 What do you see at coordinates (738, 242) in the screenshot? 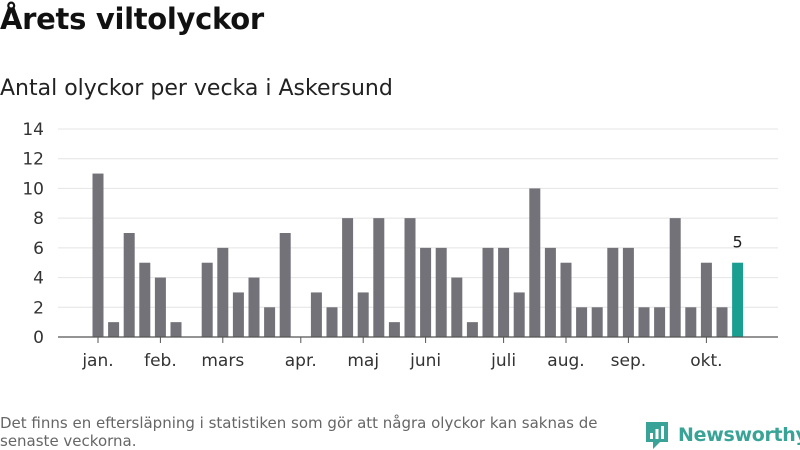
I see `highlight-data-label: 5` at bounding box center [738, 242].